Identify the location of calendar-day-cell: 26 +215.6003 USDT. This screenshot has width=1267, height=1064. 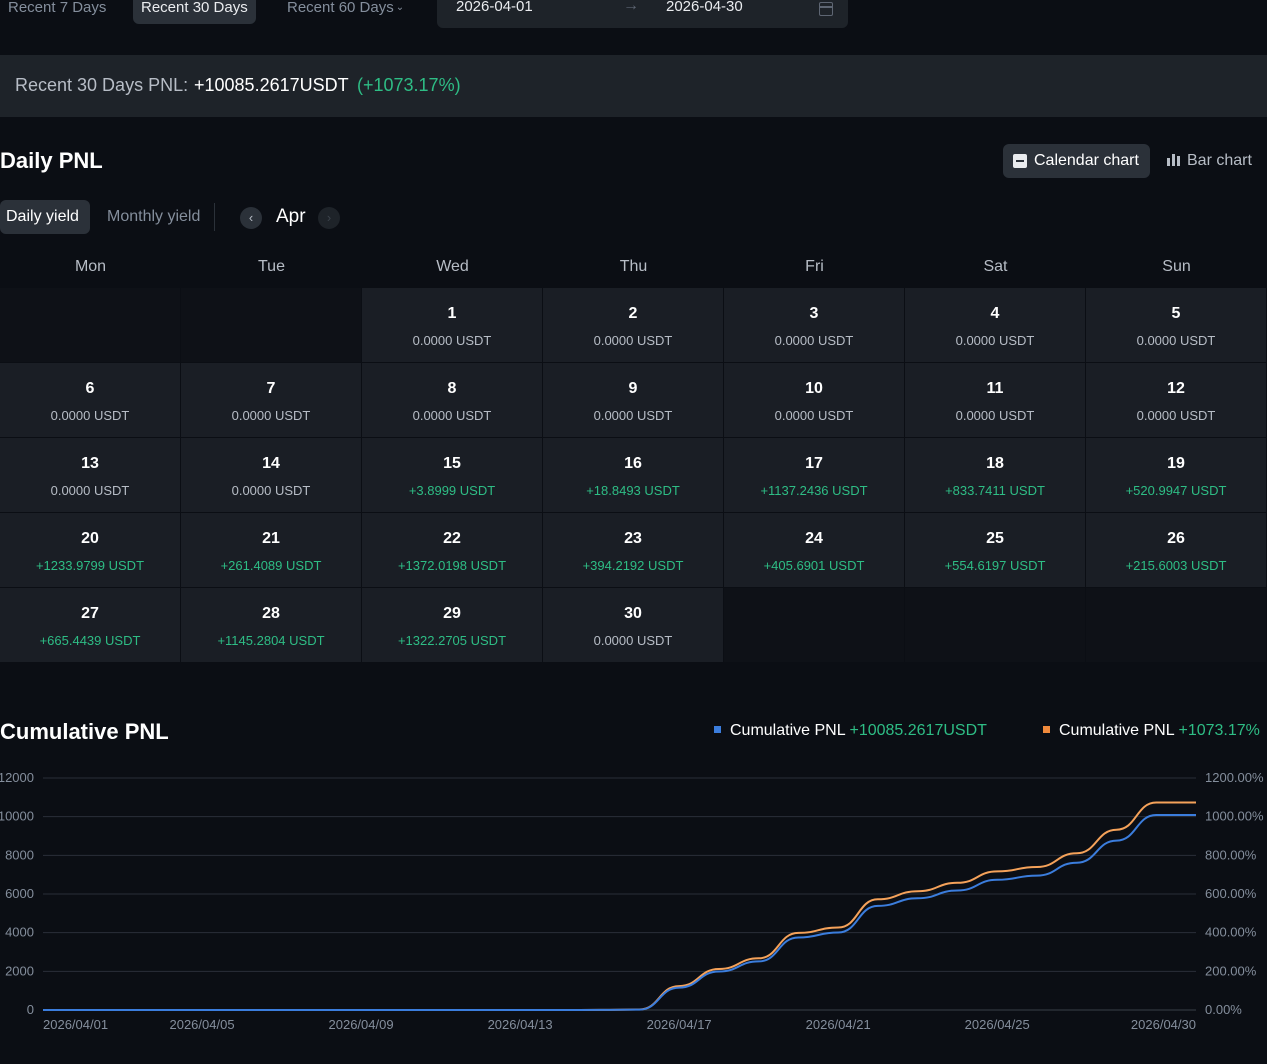
(1176, 550).